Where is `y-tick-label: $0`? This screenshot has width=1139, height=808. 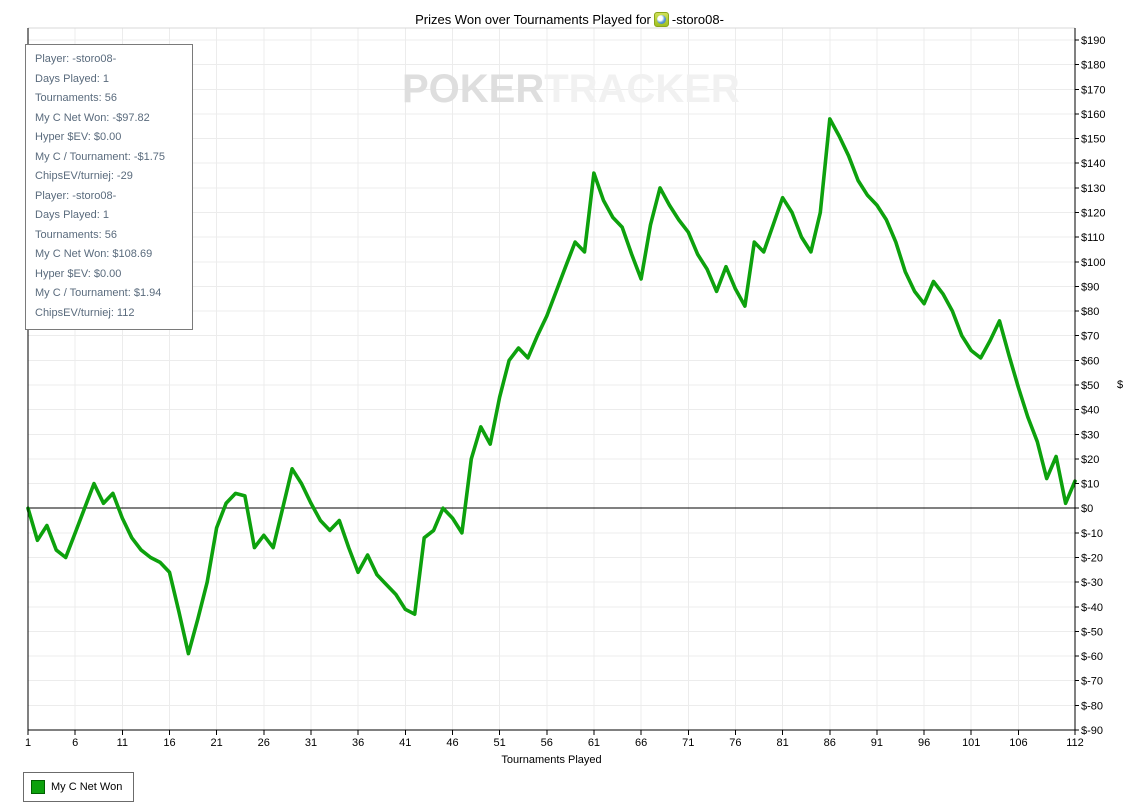
y-tick-label: $0 is located at coordinates (1087, 509).